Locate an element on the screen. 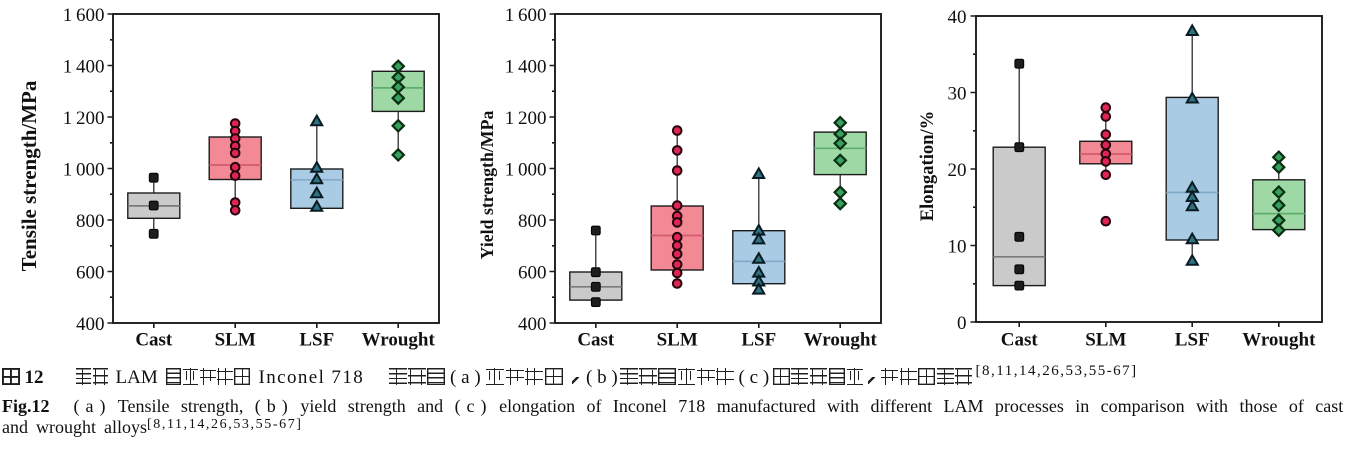  svg-text: Elongation/% is located at coordinates (927, 166).